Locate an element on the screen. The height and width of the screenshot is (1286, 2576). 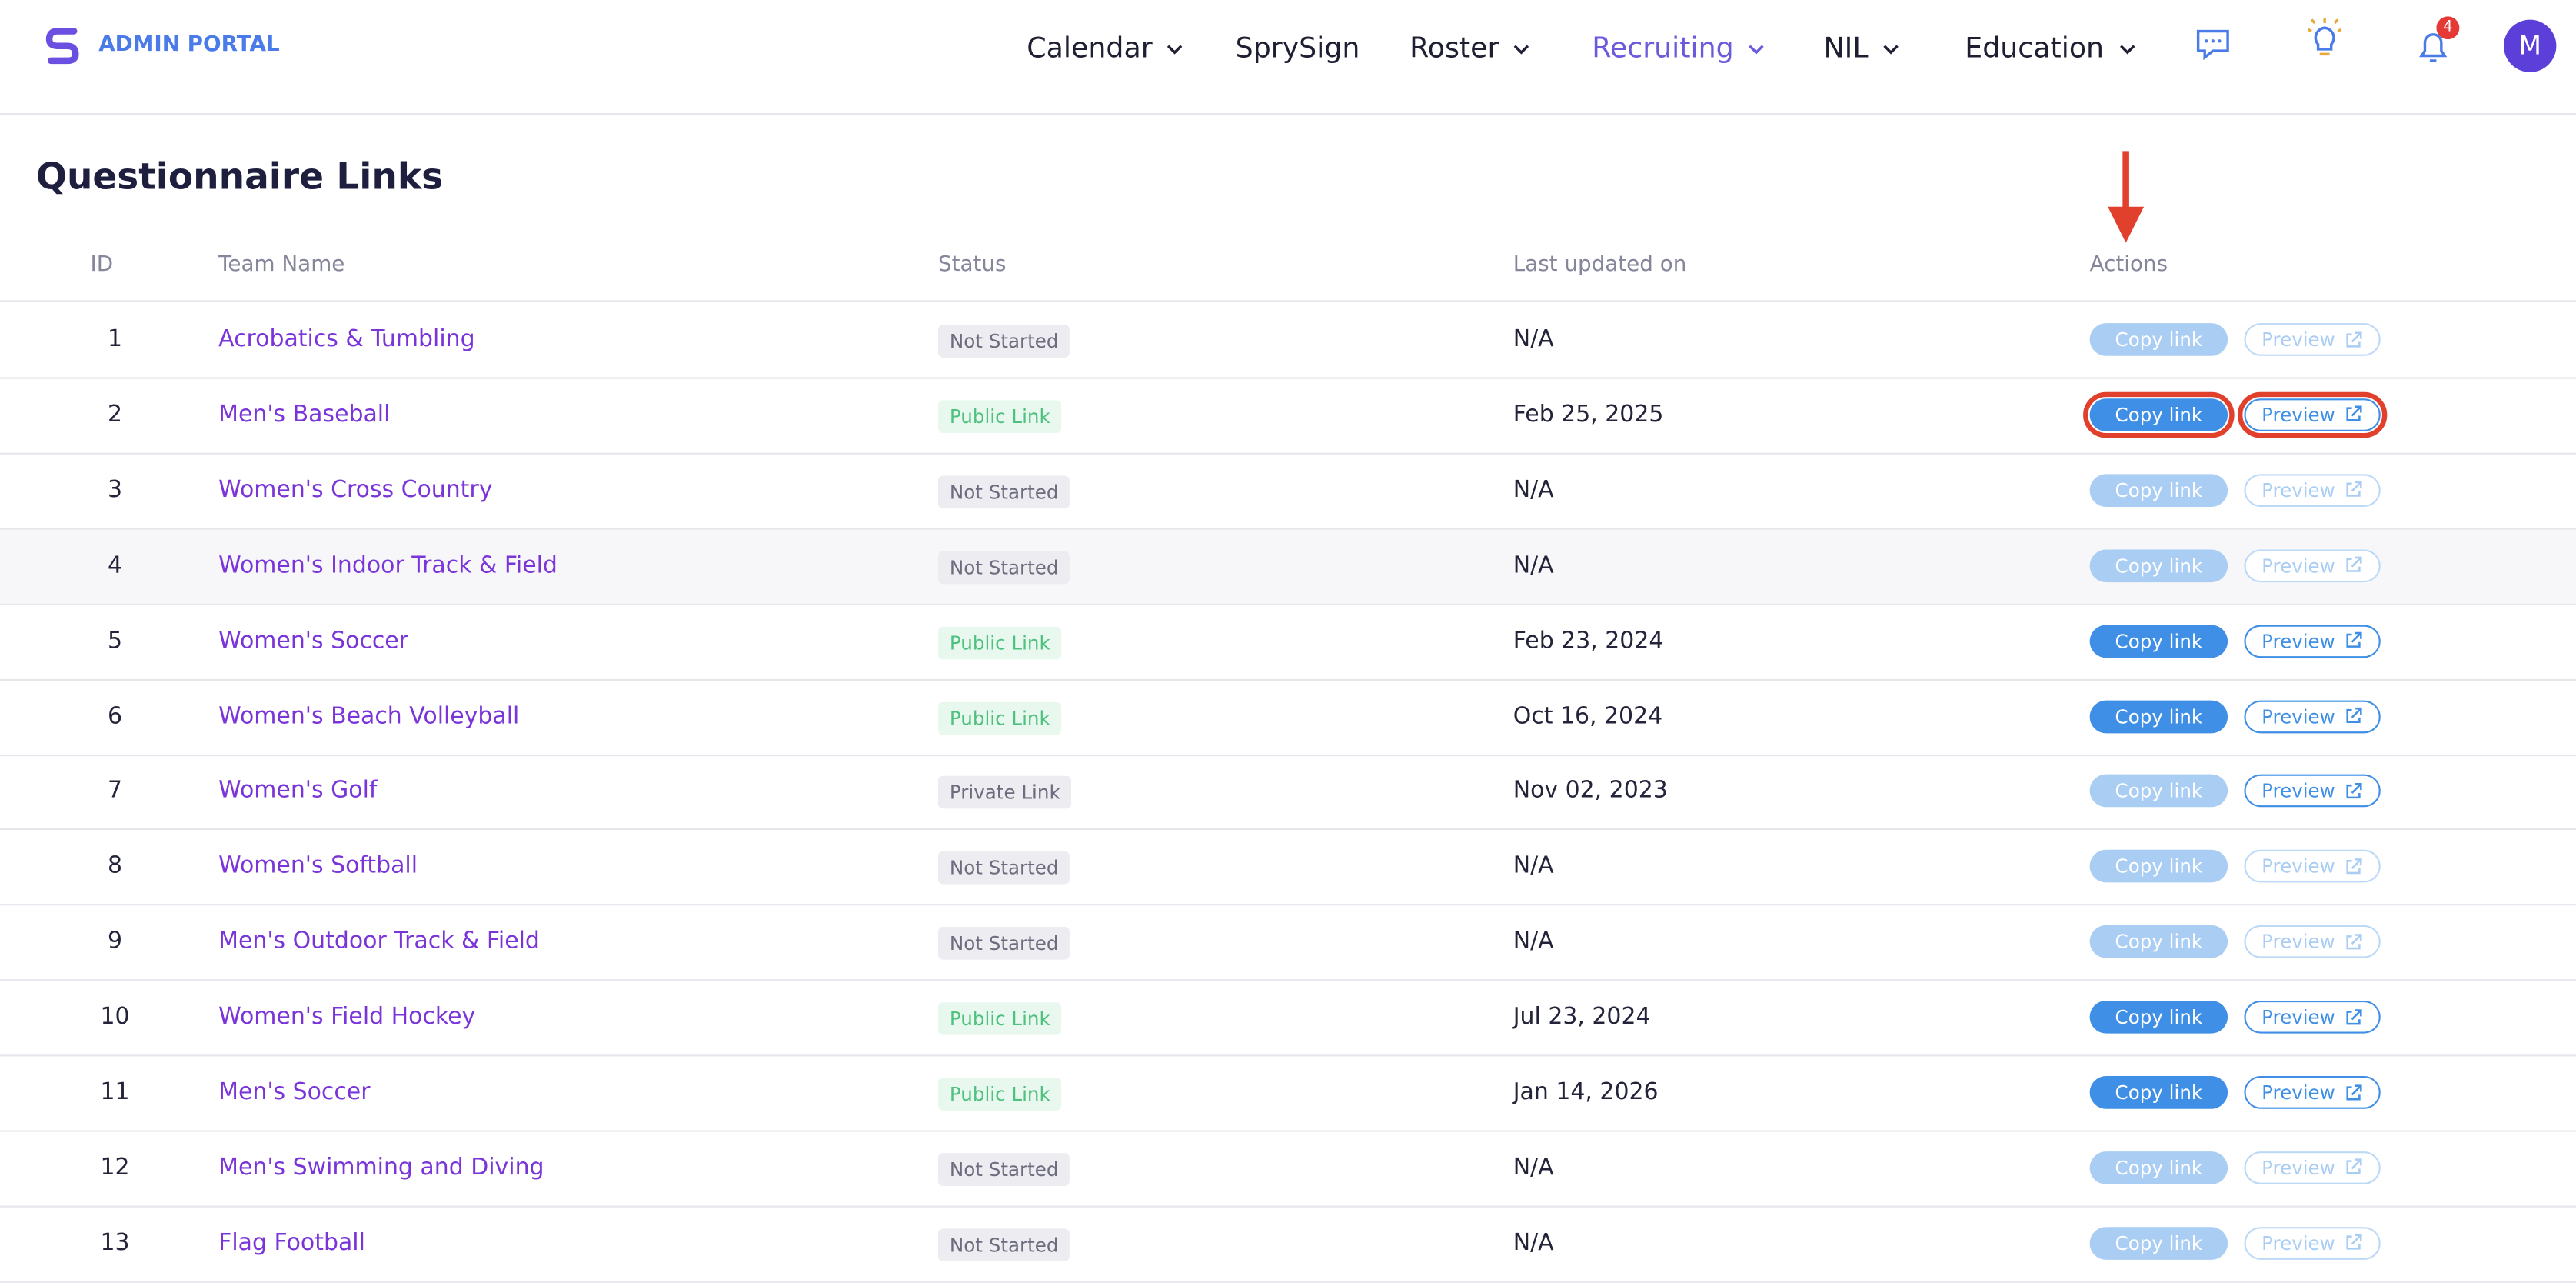
team-name: Women's Indoor Track & Field is located at coordinates (387, 565).